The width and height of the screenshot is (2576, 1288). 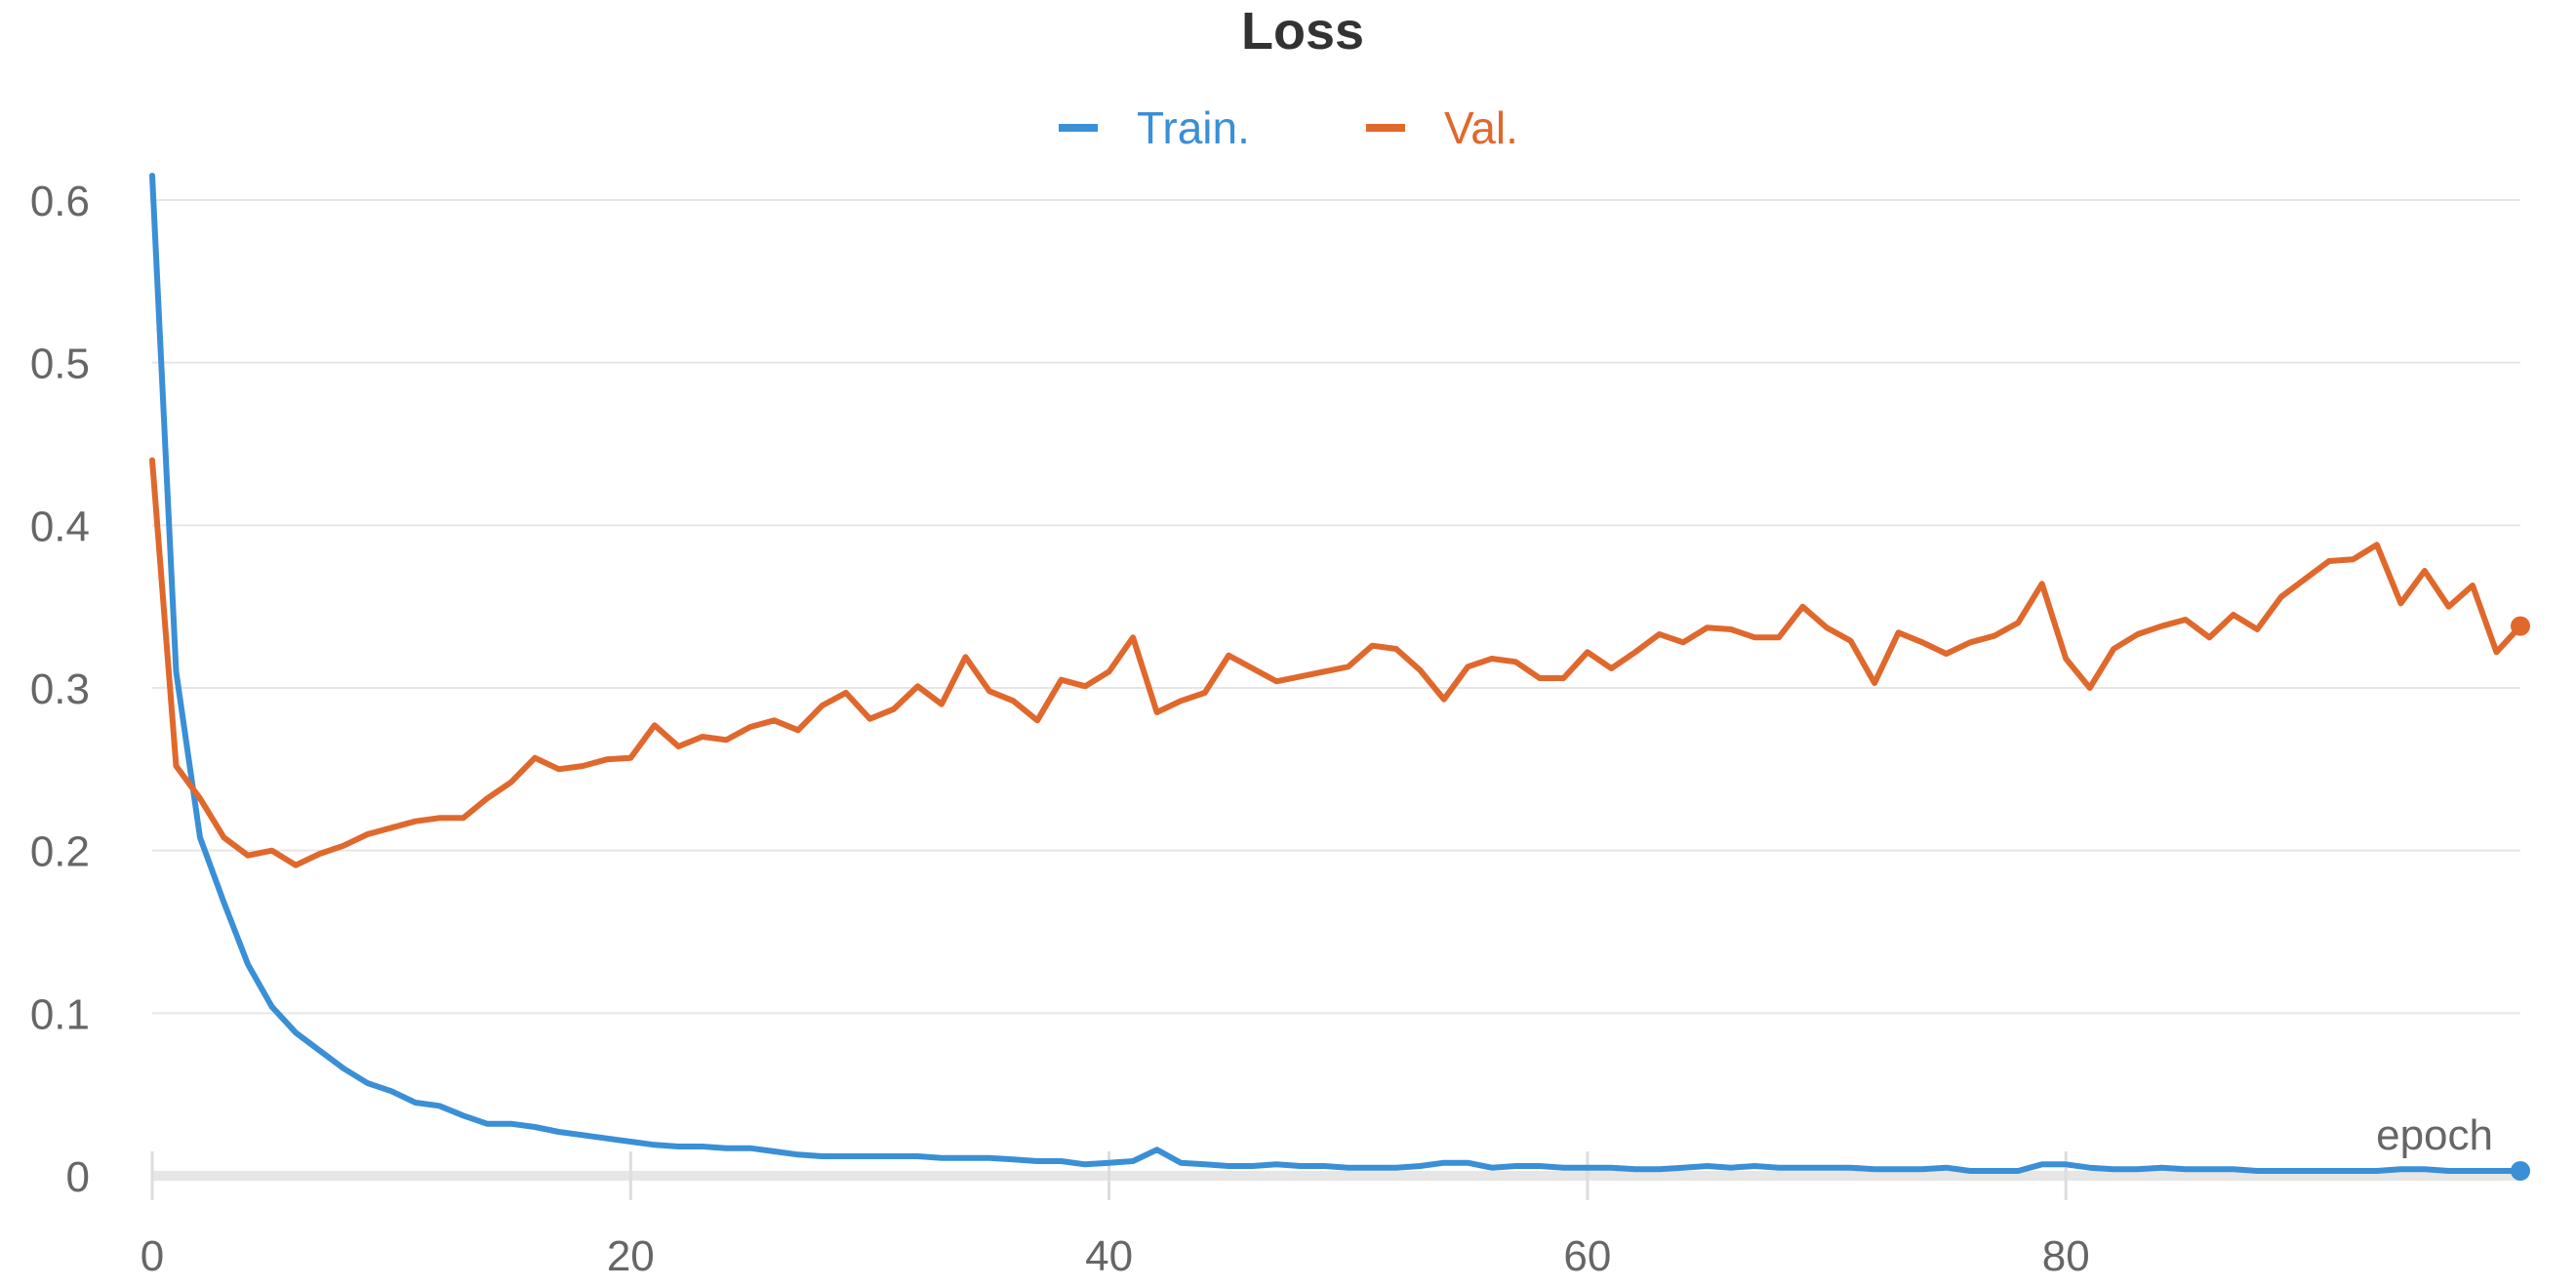 What do you see at coordinates (2434, 1135) in the screenshot?
I see `x-axis-title: epoch` at bounding box center [2434, 1135].